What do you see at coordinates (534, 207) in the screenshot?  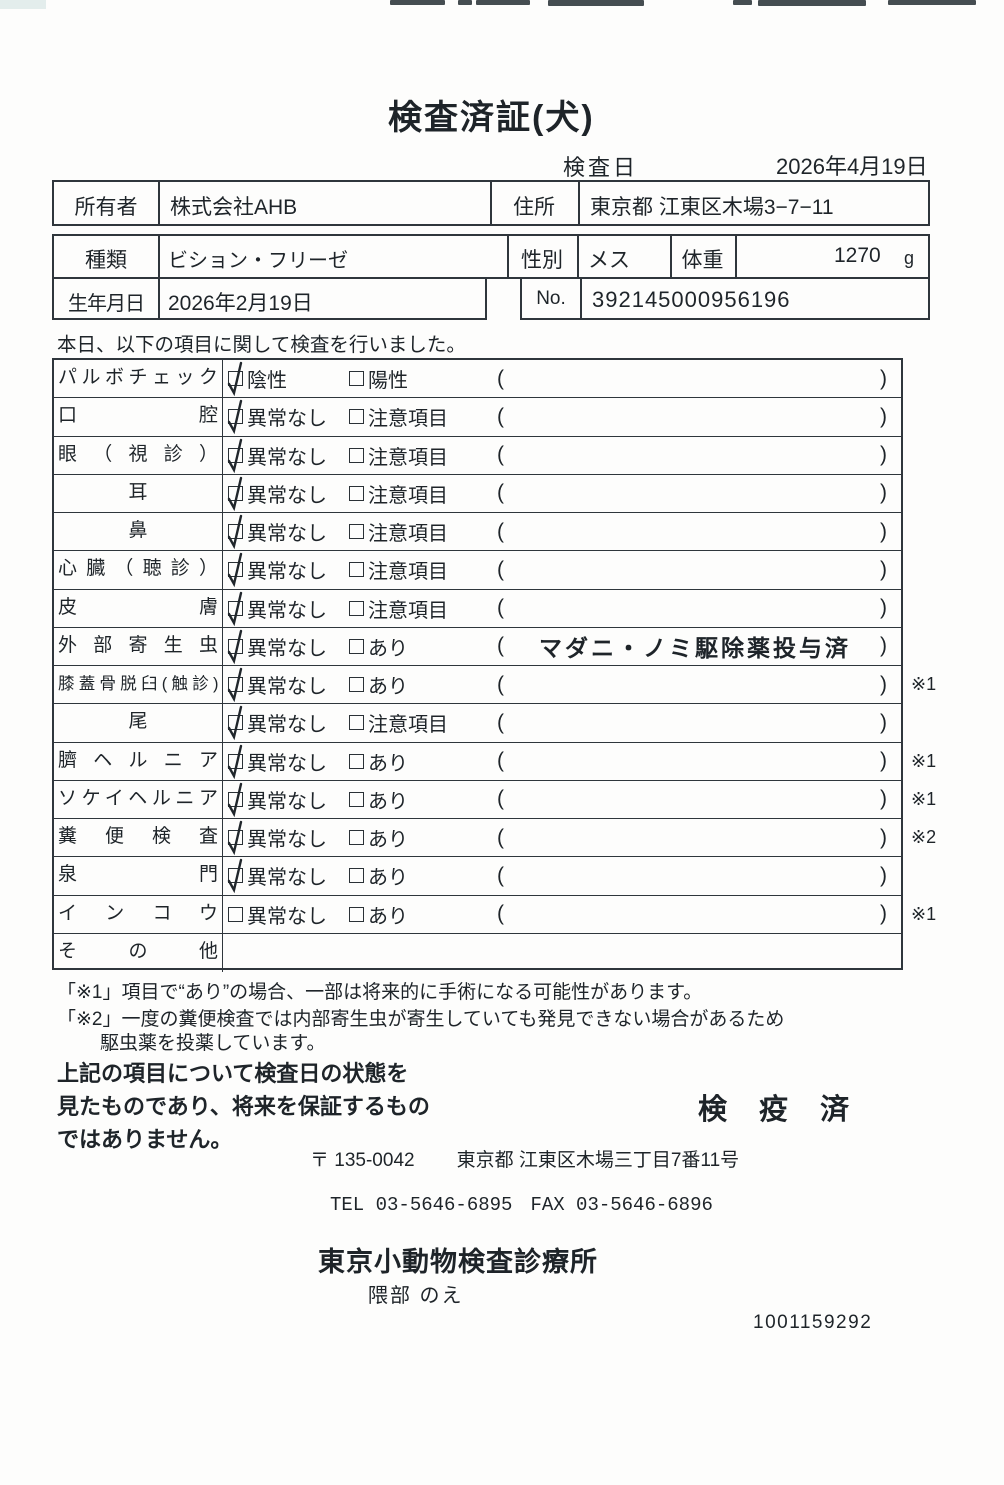 I see `address-label: 住所` at bounding box center [534, 207].